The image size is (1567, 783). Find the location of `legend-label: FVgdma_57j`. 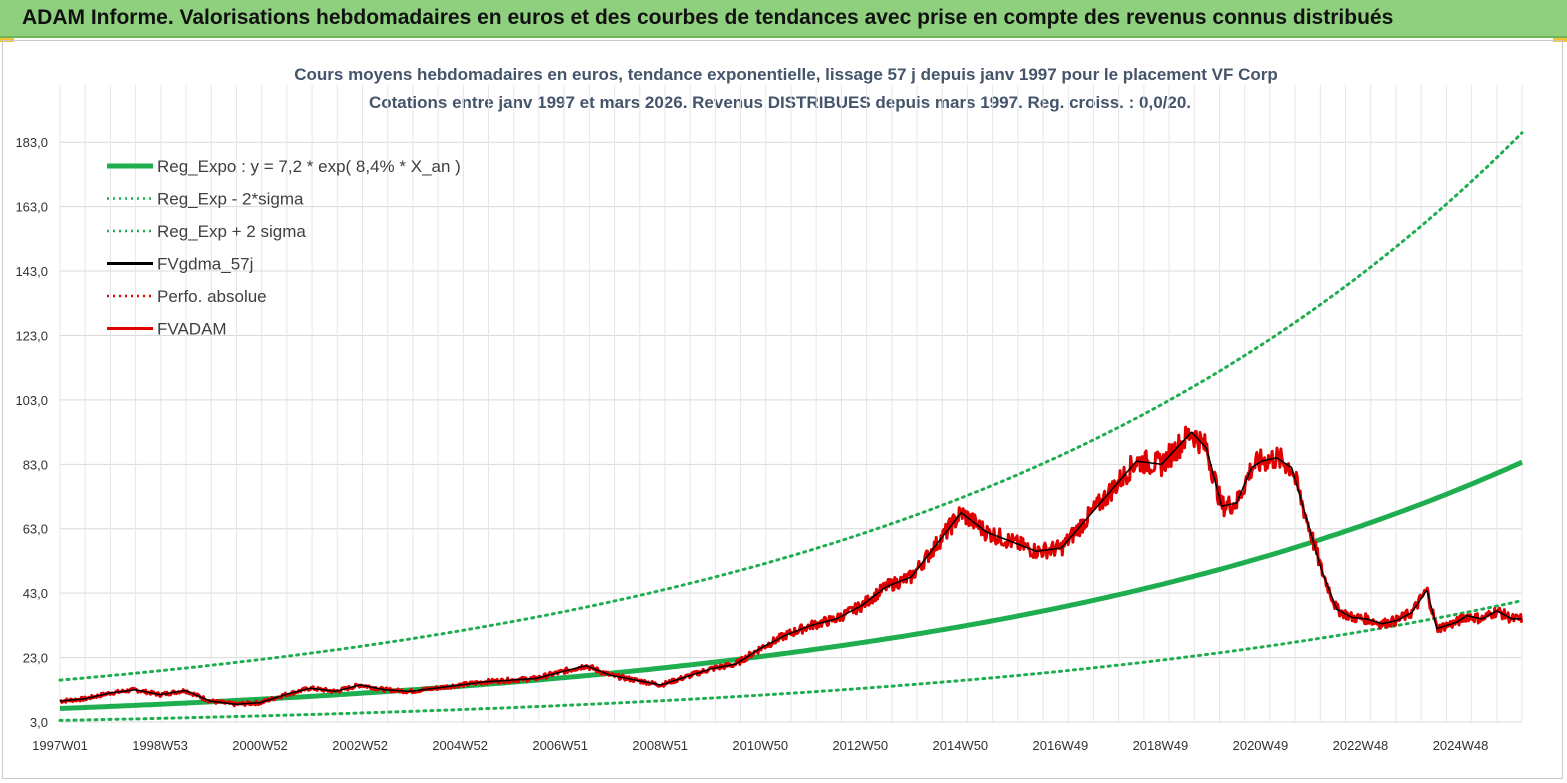

legend-label: FVgdma_57j is located at coordinates (205, 264).